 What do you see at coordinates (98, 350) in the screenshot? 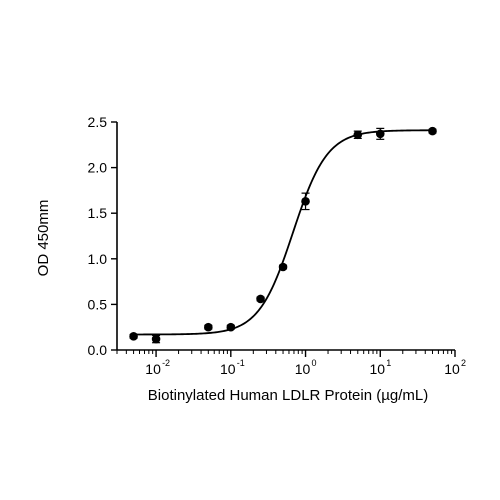
I see `y-tick-label: 0.0` at bounding box center [98, 350].